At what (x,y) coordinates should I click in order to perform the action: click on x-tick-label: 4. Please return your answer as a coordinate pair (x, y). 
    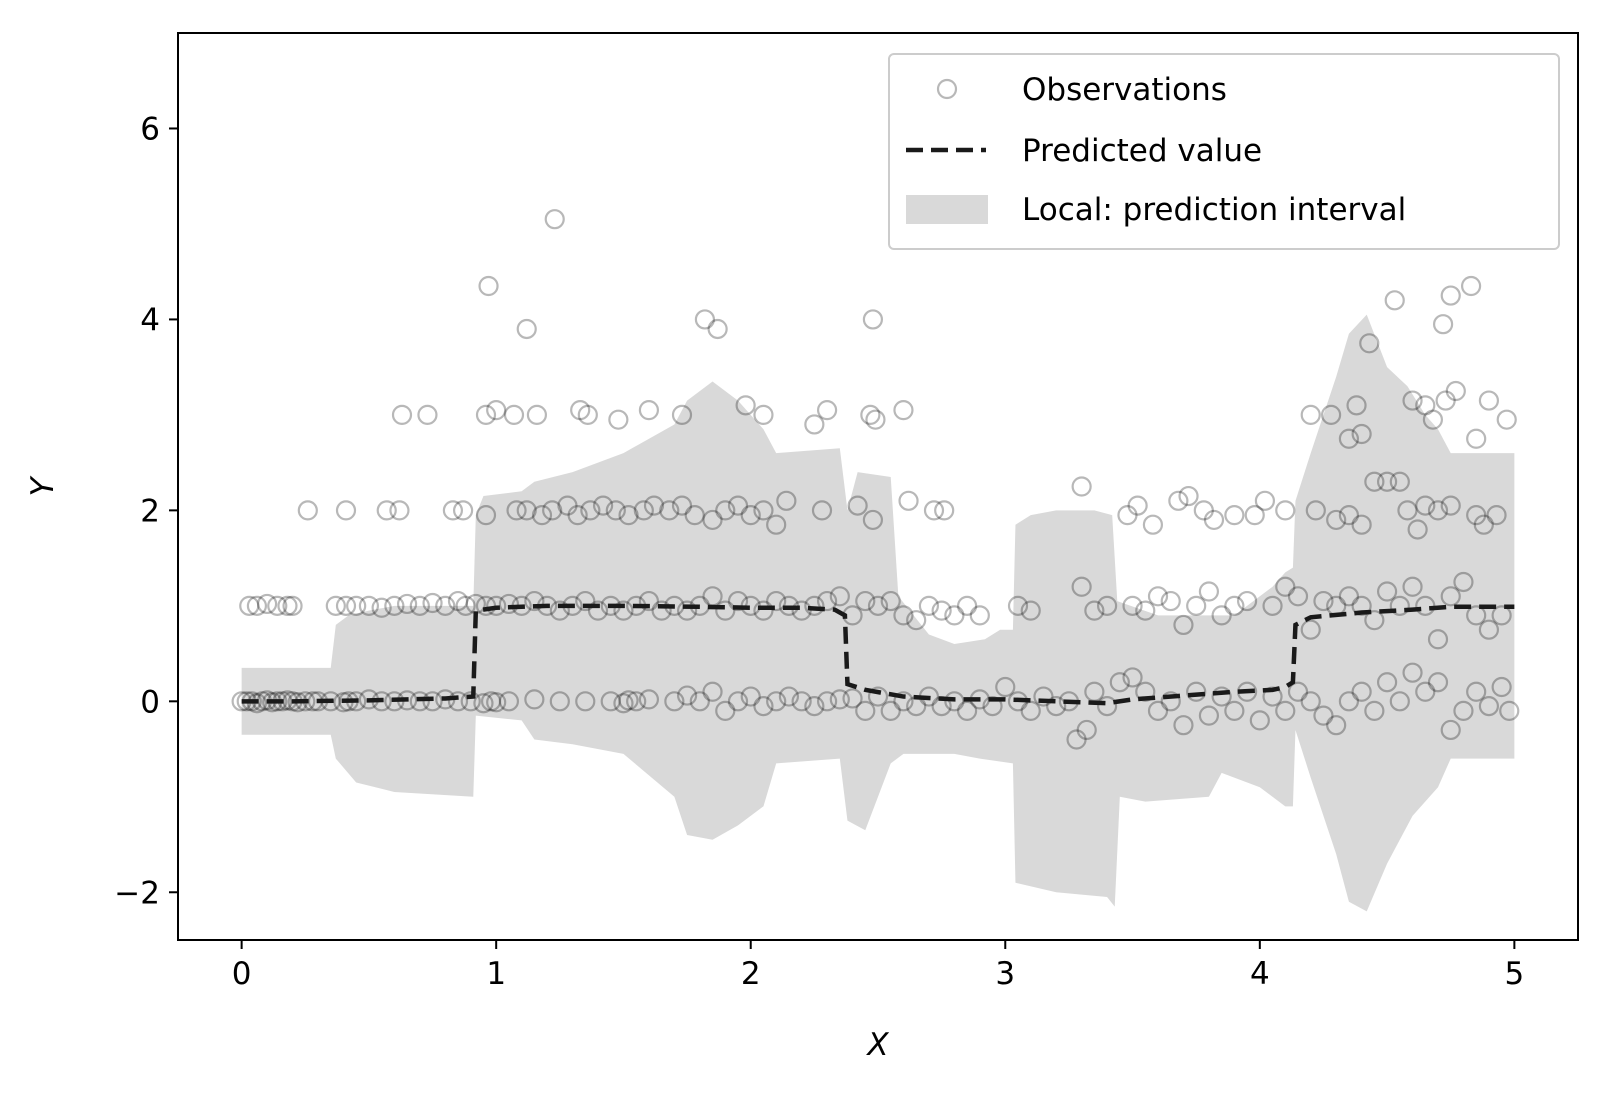
    Looking at the image, I should click on (1260, 974).